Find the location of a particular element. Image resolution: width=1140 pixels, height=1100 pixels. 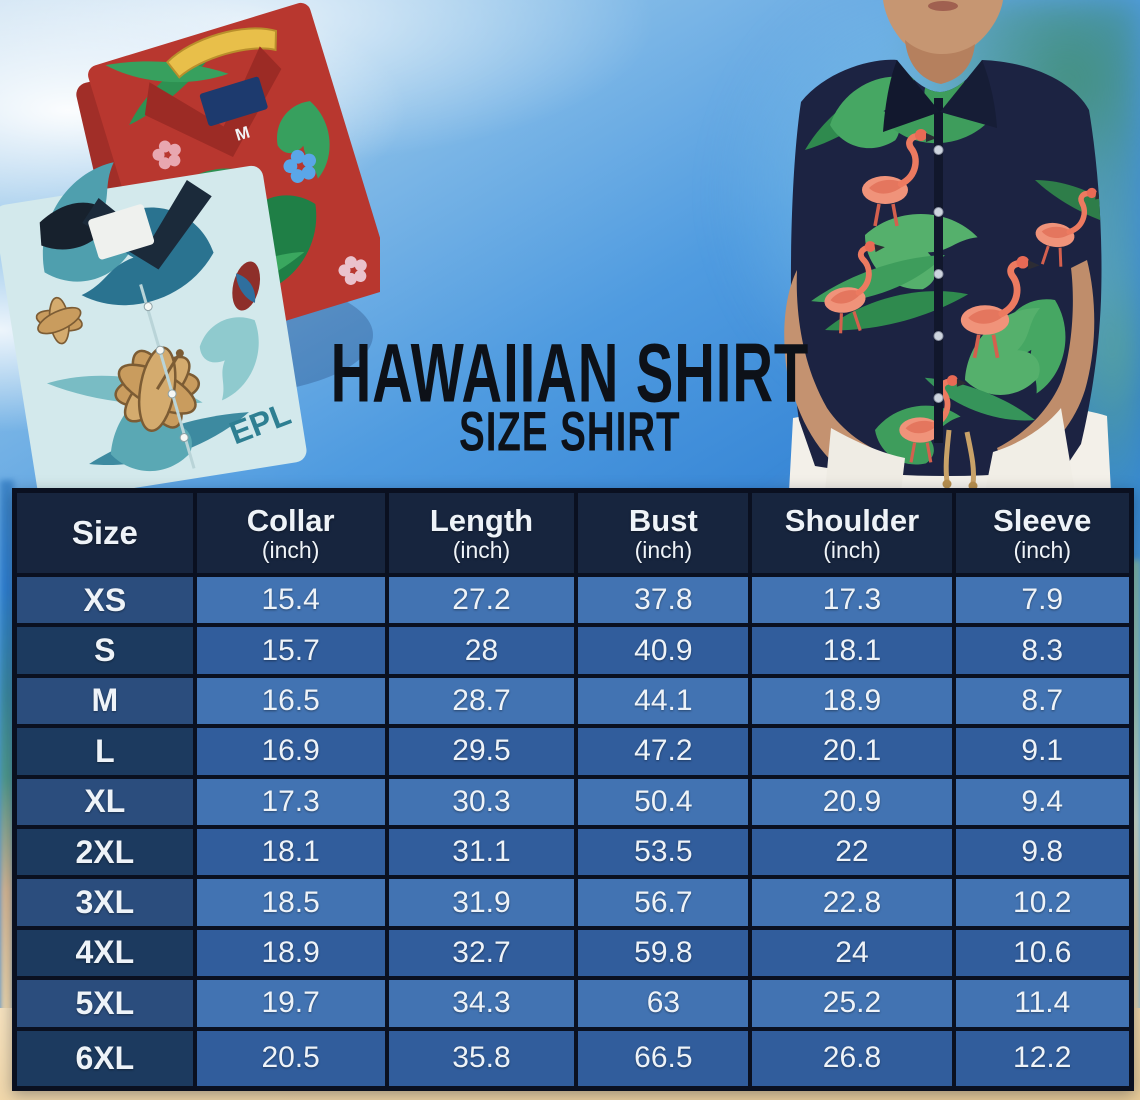

value-cell: 27.2 is located at coordinates (481, 600).